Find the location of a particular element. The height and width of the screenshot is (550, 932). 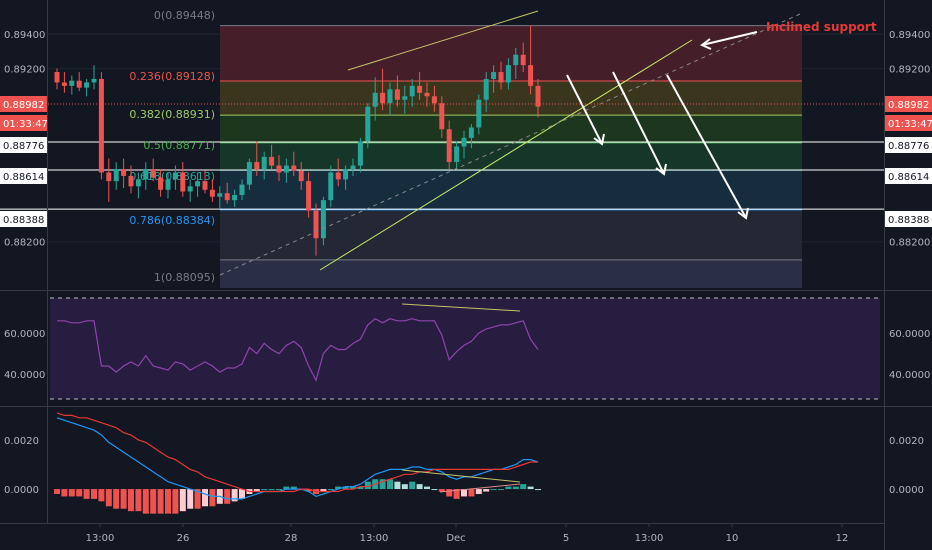

macd-right-tick-label: 0.0000 is located at coordinates (906, 490).